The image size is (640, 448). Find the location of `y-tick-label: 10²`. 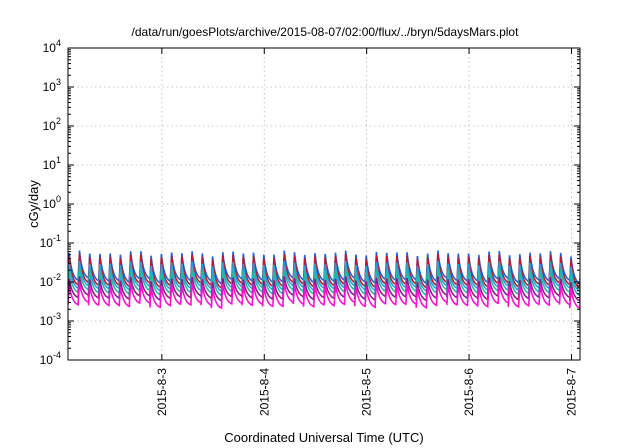

y-tick-label: 10² is located at coordinates (52, 124).